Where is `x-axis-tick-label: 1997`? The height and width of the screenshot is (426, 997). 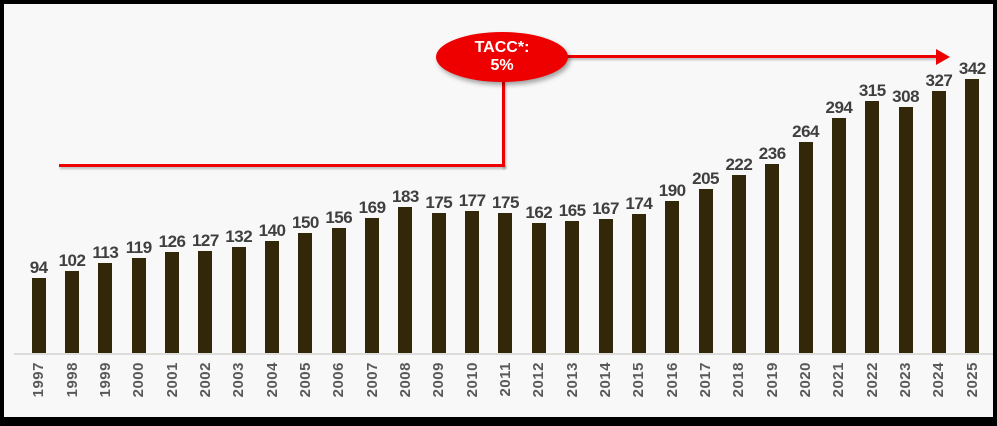
x-axis-tick-label: 1997 is located at coordinates (39, 380).